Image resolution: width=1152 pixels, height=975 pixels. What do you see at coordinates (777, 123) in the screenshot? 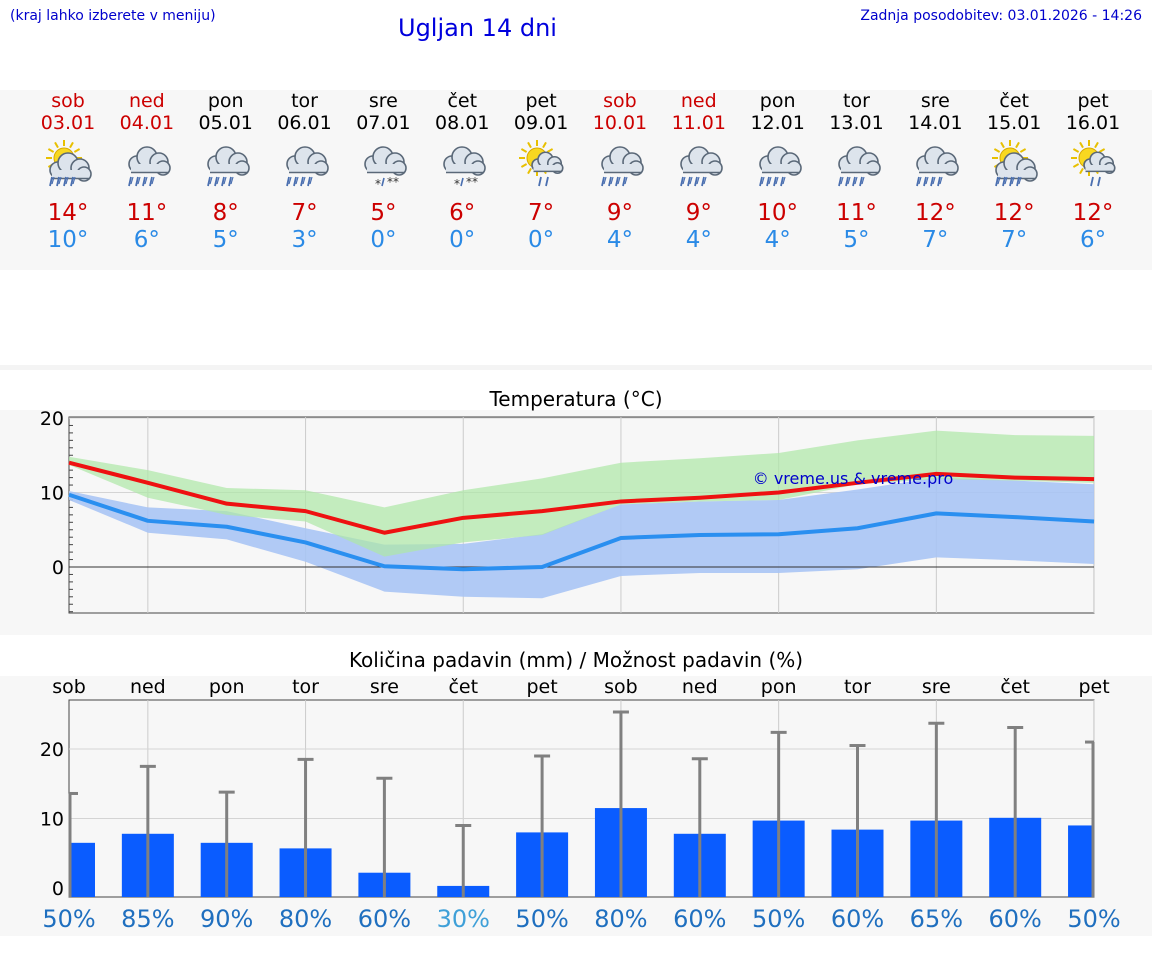
I see `day-date: 12.01` at bounding box center [777, 123].